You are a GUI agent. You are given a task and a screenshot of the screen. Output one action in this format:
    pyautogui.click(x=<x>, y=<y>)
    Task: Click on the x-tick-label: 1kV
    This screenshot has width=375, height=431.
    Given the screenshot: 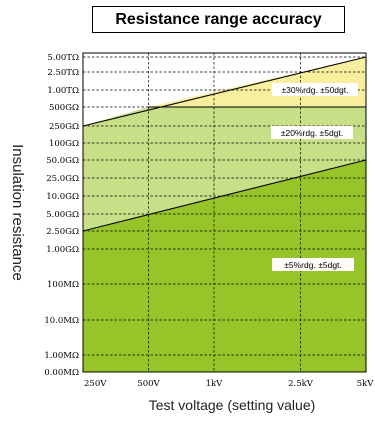 What is the action you would take?
    pyautogui.click(x=215, y=384)
    